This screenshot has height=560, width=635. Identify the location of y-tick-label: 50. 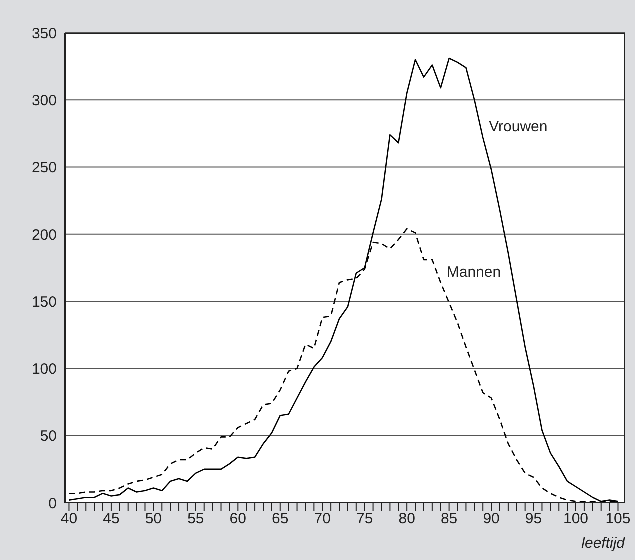
(48, 437).